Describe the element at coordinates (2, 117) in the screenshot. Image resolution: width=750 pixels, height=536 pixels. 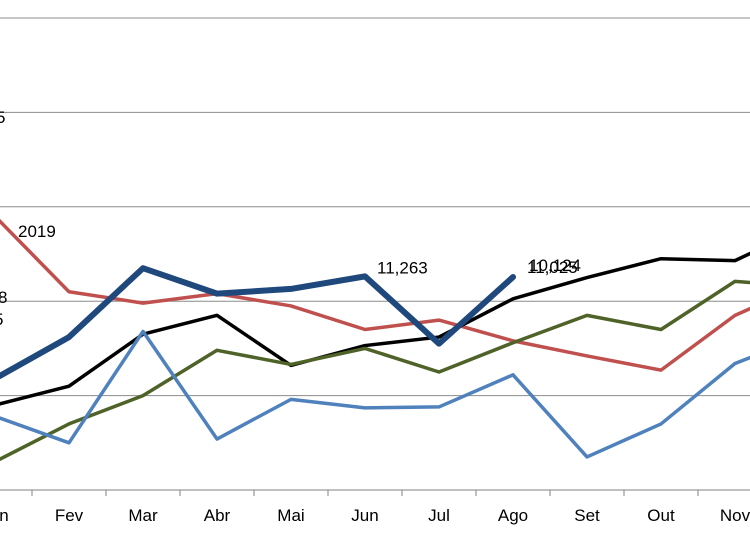
I see `edge-label-top: 5` at that location.